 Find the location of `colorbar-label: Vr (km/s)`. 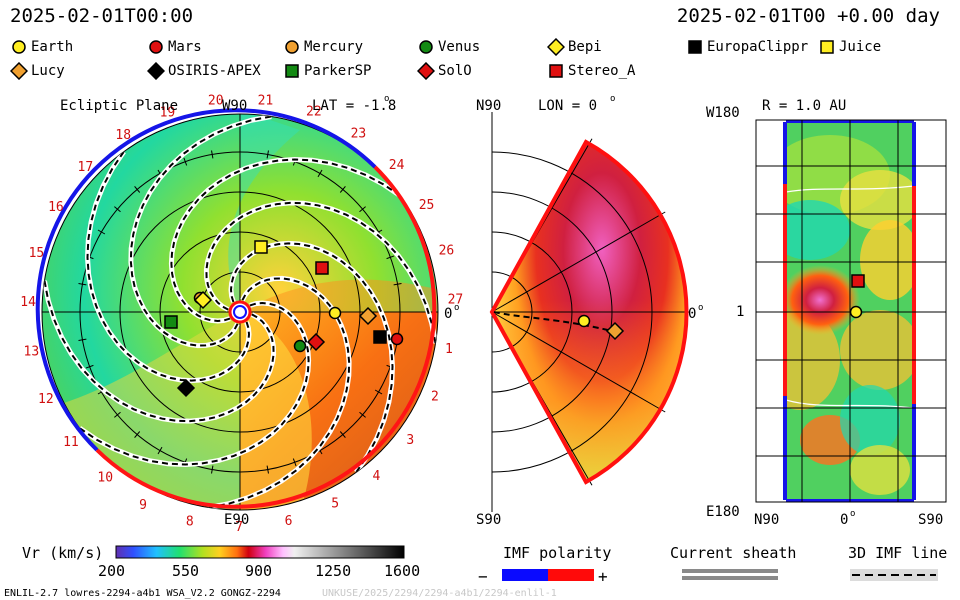

colorbar-label: Vr (km/s) is located at coordinates (62, 553).